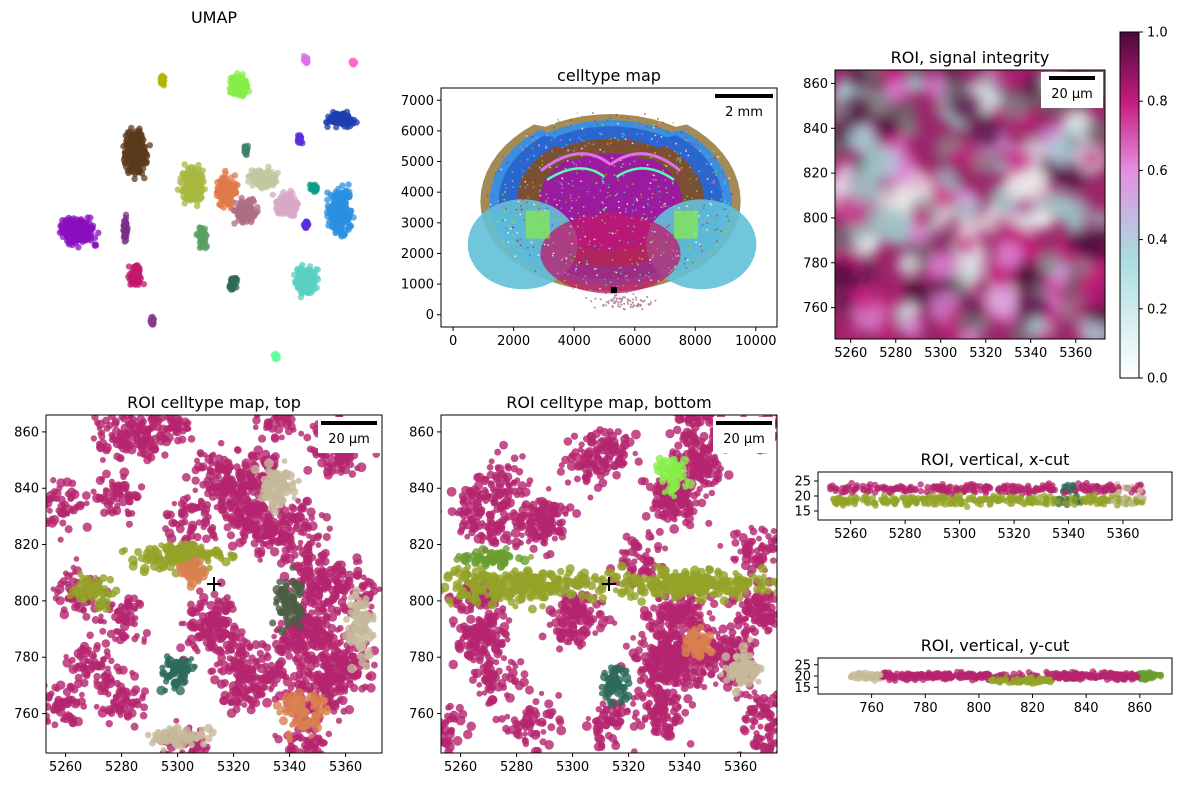 The height and width of the screenshot is (787, 1180). I want to click on heatmap-blur, so click(970, 204).